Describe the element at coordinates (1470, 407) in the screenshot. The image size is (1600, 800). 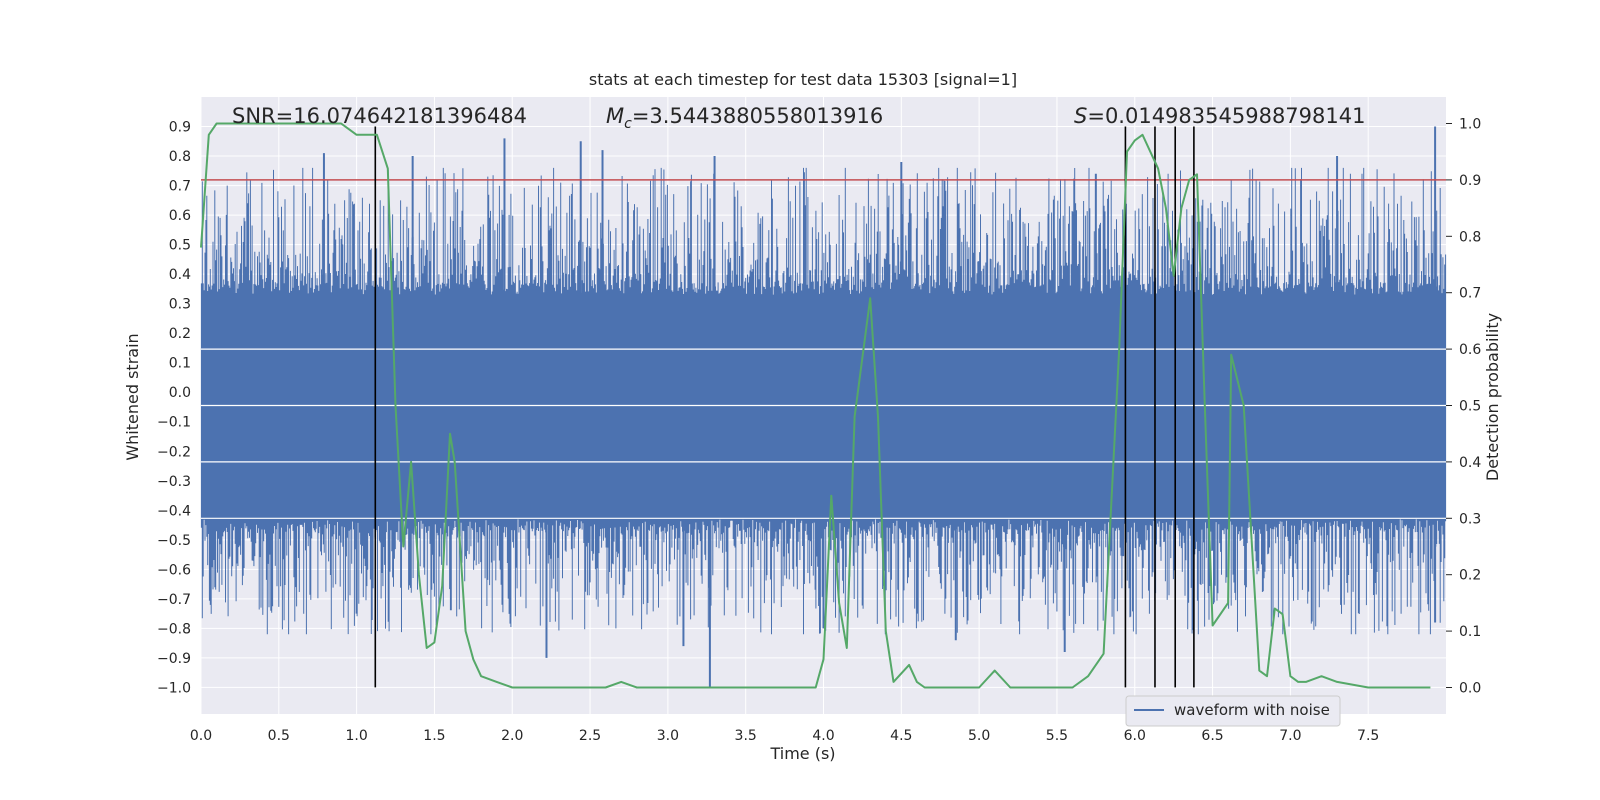
I see `y2-tick-label: 0.5` at that location.